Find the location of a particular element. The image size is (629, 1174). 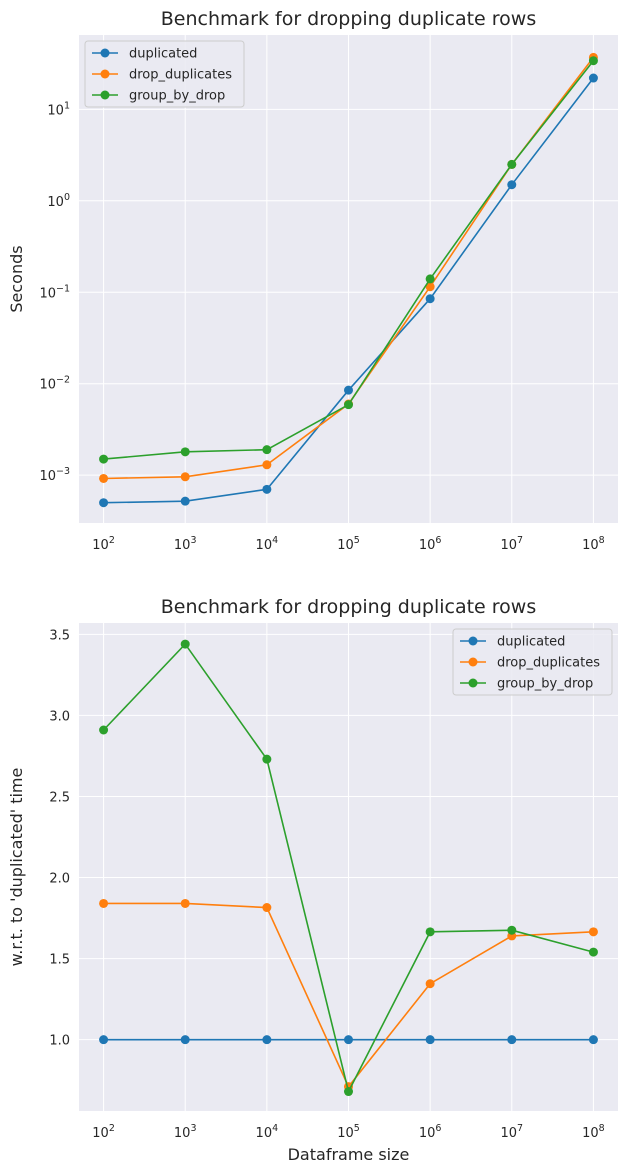

y-tick-label: 10¹ is located at coordinates (58, 109).